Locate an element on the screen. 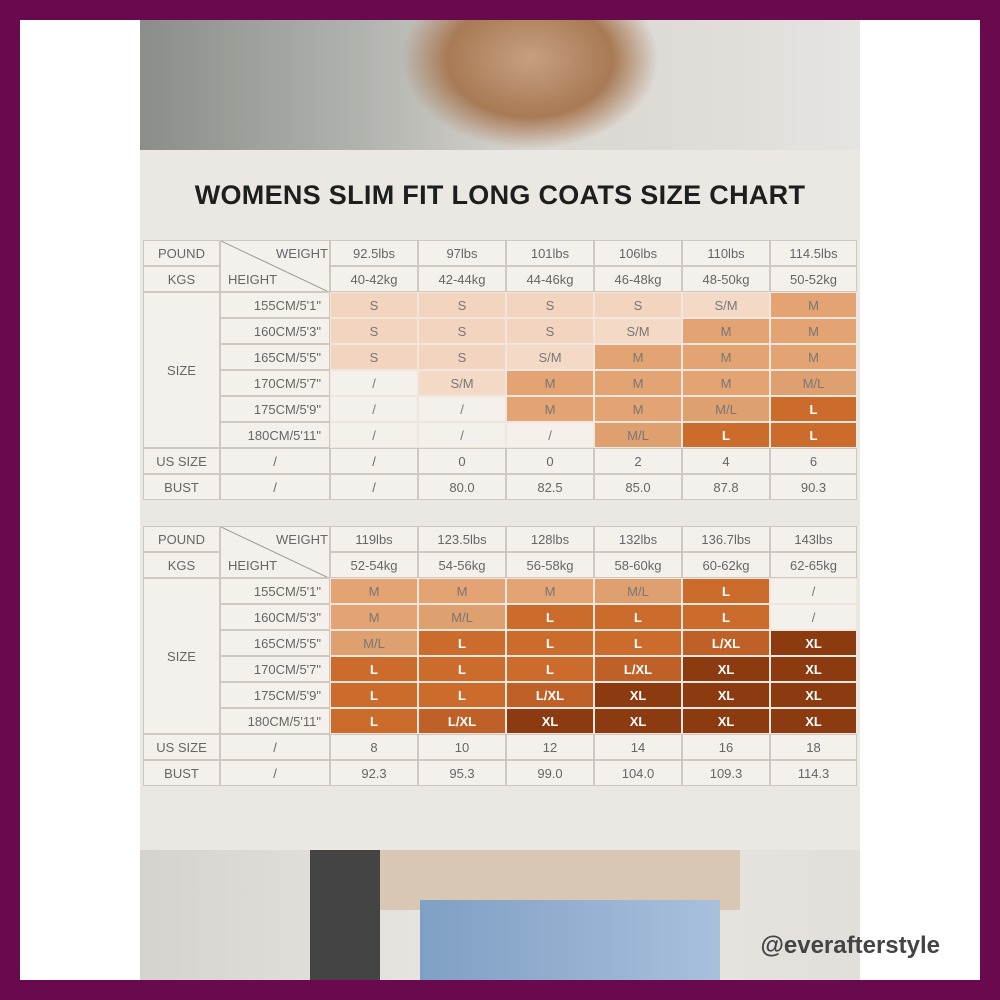 This screenshot has height=1000, width=1000. bust-value: 95.3 is located at coordinates (462, 773).